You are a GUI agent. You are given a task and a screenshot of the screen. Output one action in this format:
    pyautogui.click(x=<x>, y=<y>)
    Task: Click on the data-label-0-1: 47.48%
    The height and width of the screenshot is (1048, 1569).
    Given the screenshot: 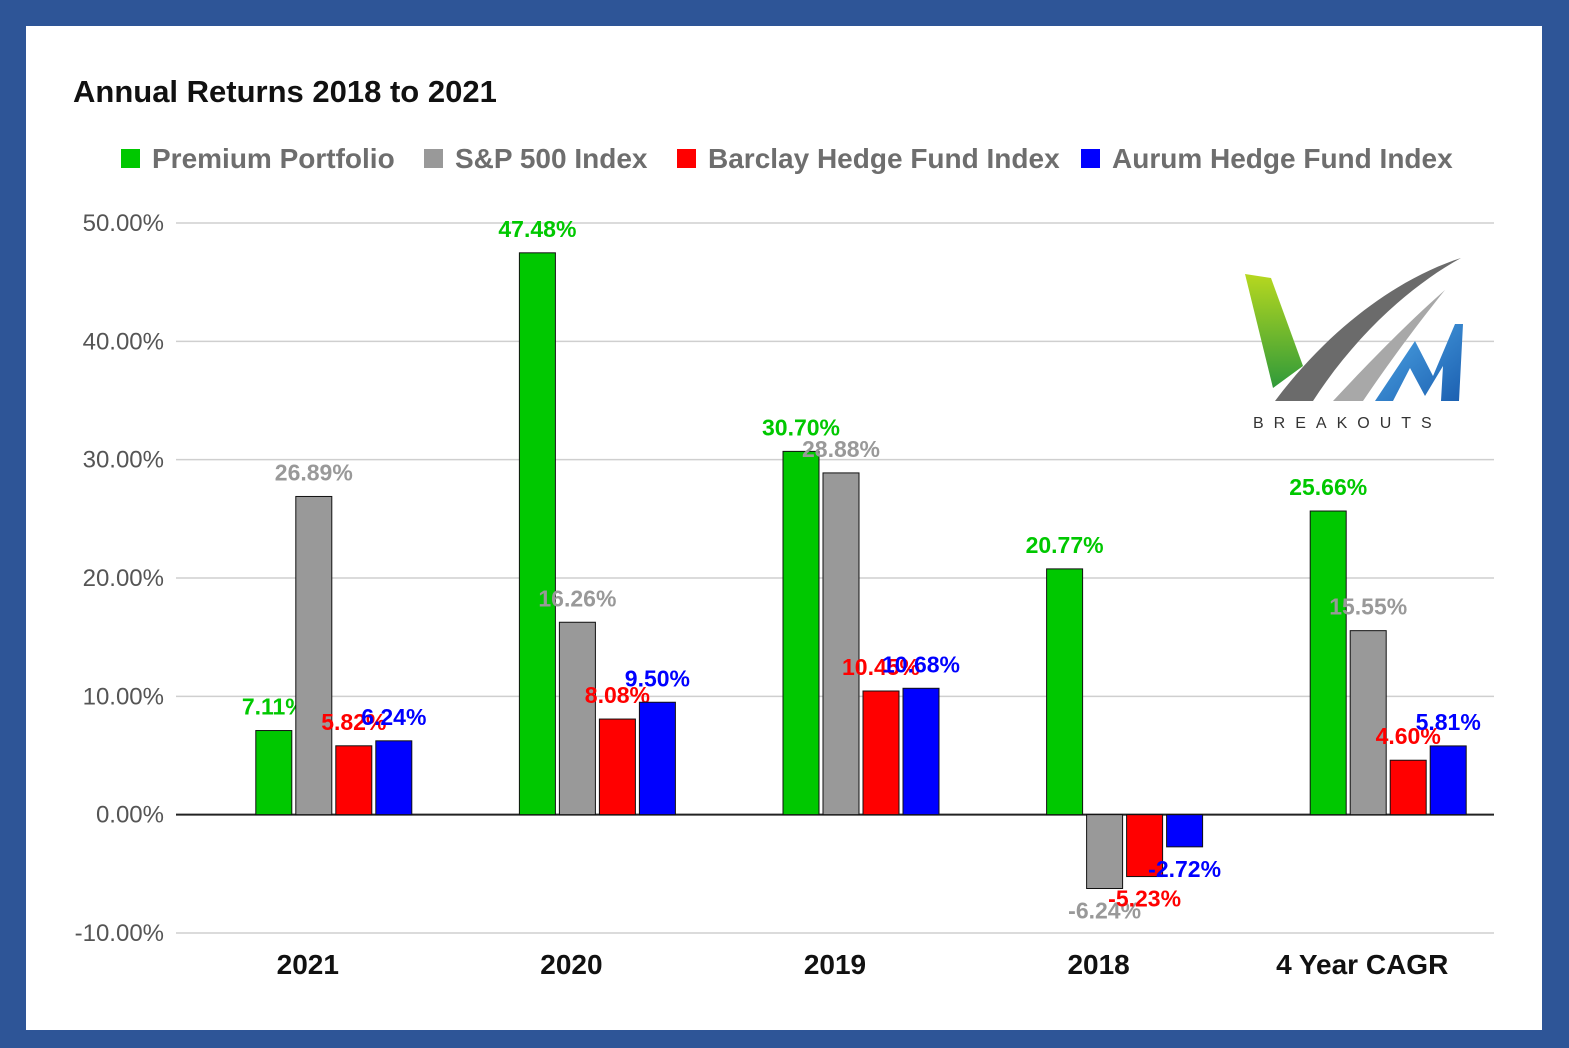 What is the action you would take?
    pyautogui.click(x=537, y=229)
    